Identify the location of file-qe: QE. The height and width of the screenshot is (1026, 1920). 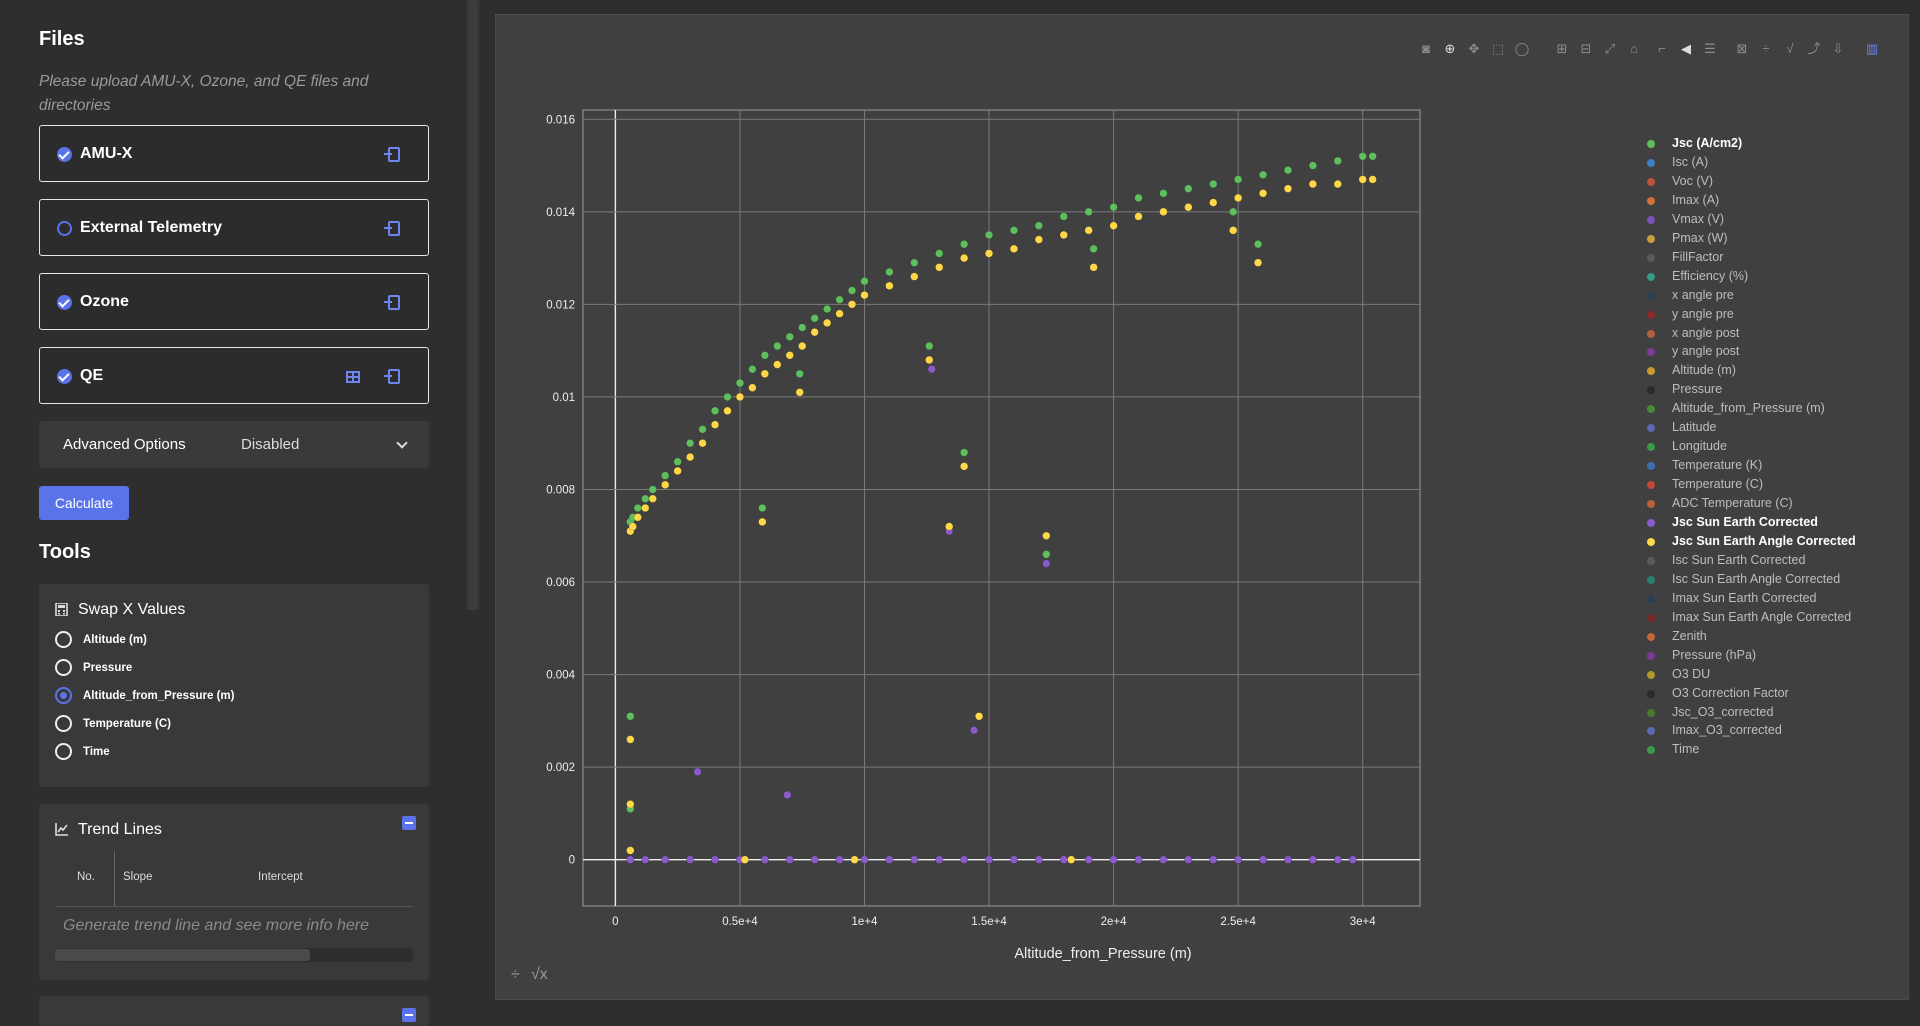
(234, 375).